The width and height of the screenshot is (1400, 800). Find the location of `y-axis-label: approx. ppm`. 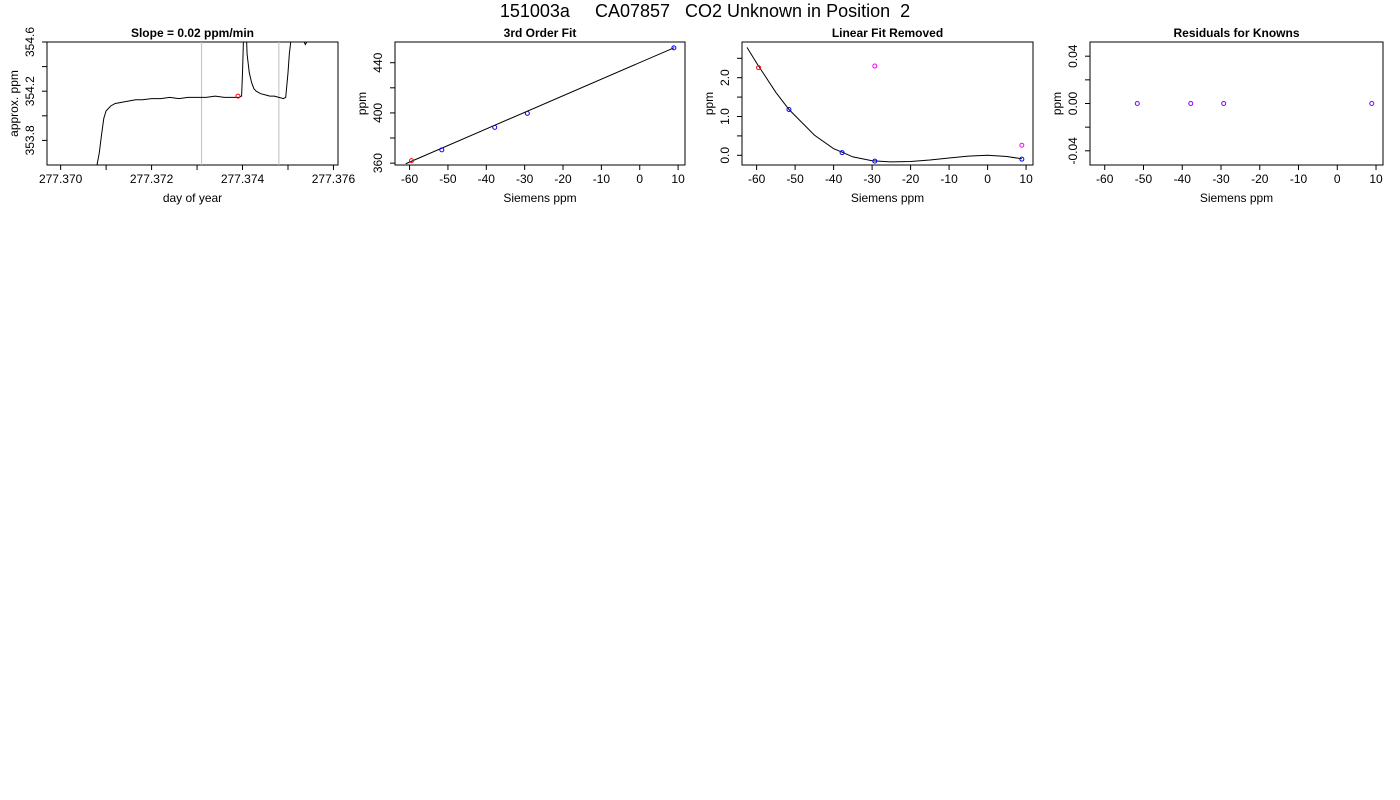

y-axis-label: approx. ppm is located at coordinates (14, 103).